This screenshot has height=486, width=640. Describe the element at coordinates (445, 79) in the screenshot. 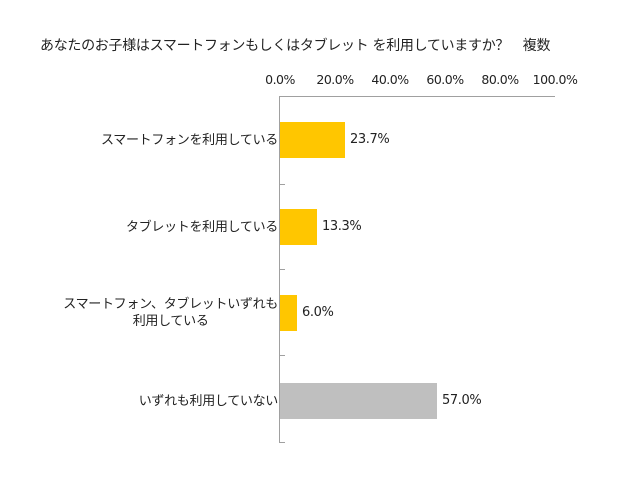

I see `x-tick-label: 60.0%` at that location.